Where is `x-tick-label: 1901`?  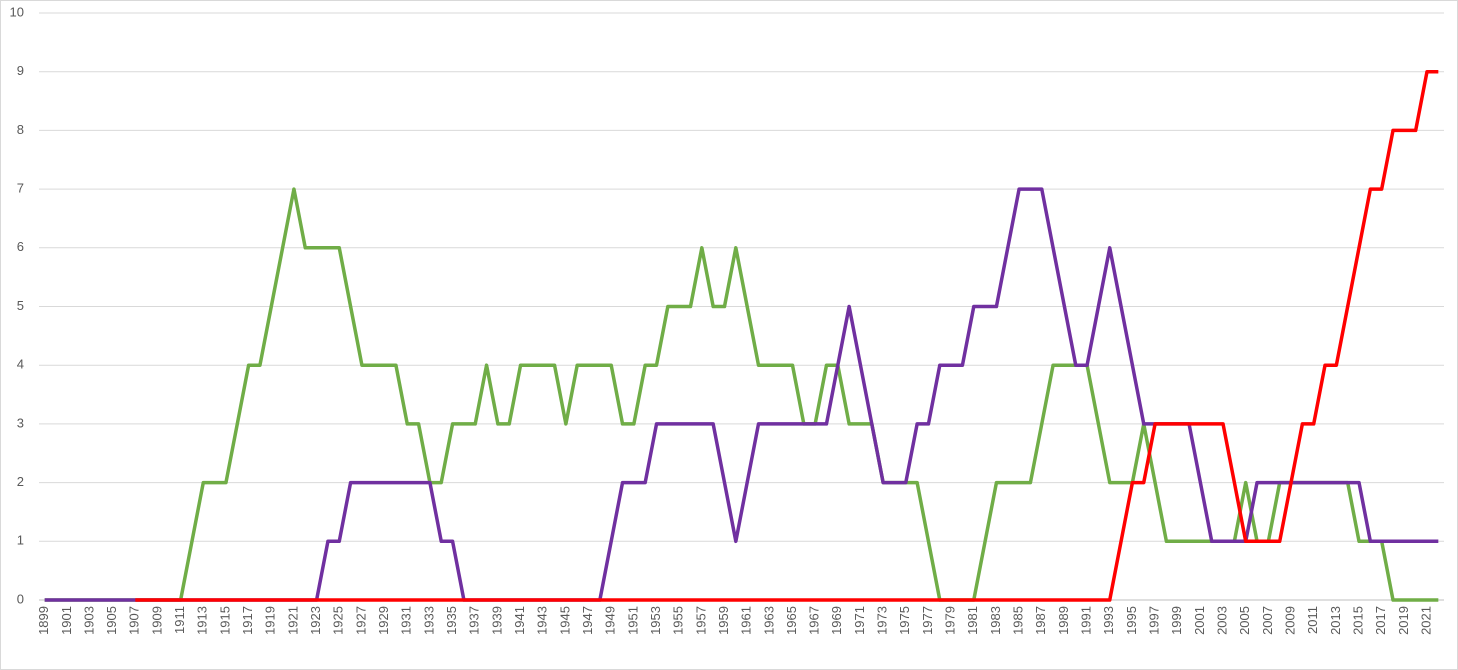 x-tick-label: 1901 is located at coordinates (66, 620).